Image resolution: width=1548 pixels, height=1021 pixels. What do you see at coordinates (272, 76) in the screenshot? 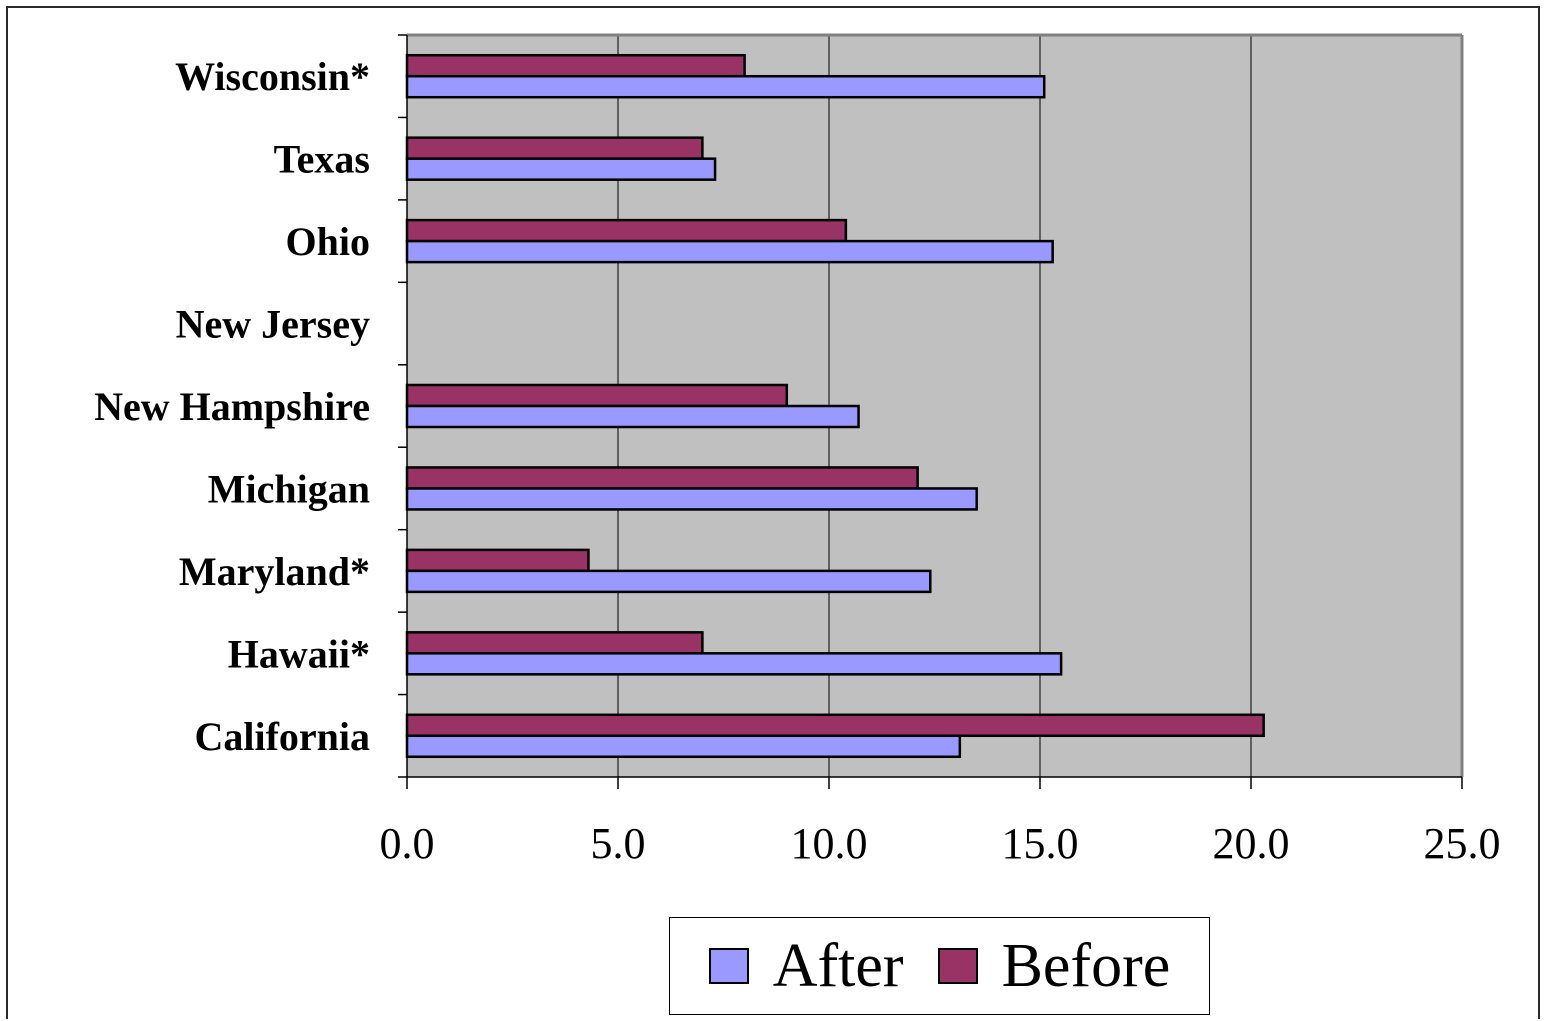
I see `category-label: Wisconsin*` at bounding box center [272, 76].